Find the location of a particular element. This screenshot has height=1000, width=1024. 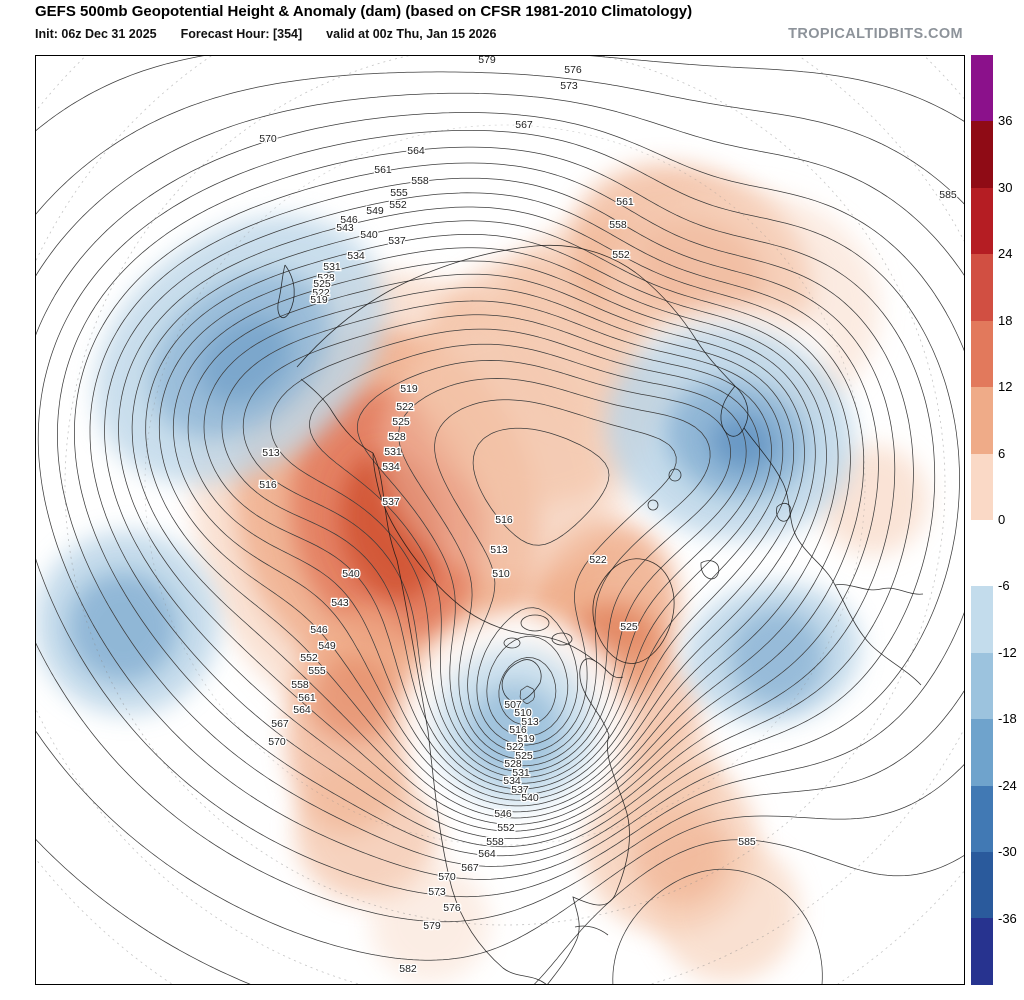

rockies-warm-lobe is located at coordinates (362, 753).